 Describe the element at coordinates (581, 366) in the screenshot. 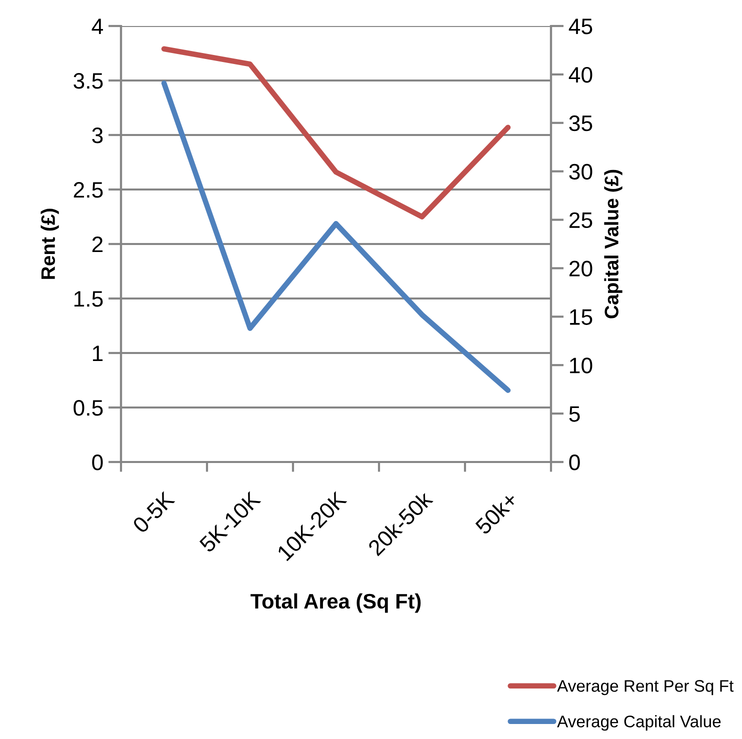

I see `y2-tick-label: 10` at that location.